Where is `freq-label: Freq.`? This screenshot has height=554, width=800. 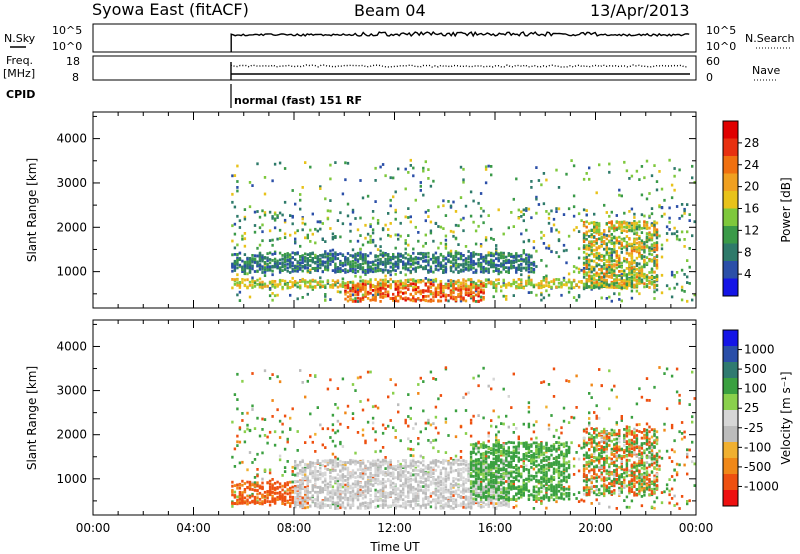 freq-label: Freq. is located at coordinates (19, 60).